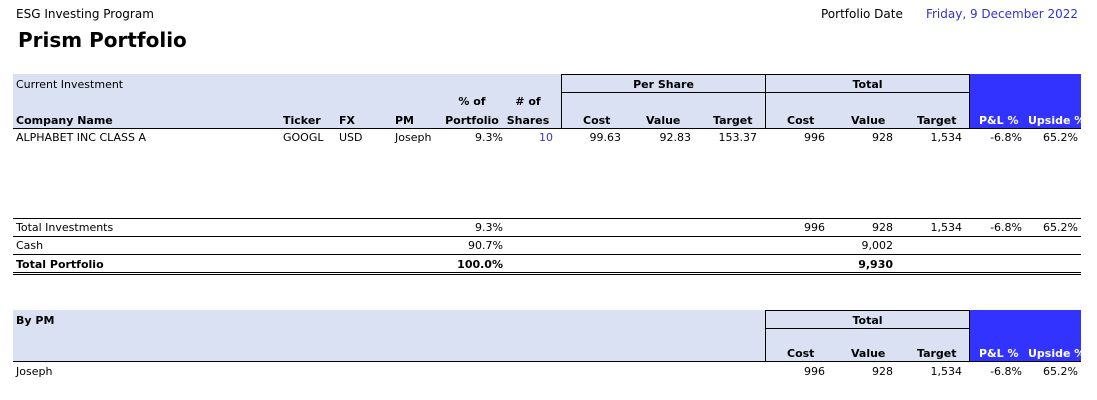 Image resolution: width=1097 pixels, height=400 pixels. What do you see at coordinates (1025, 101) in the screenshot?
I see `holdings-highlight-band` at bounding box center [1025, 101].